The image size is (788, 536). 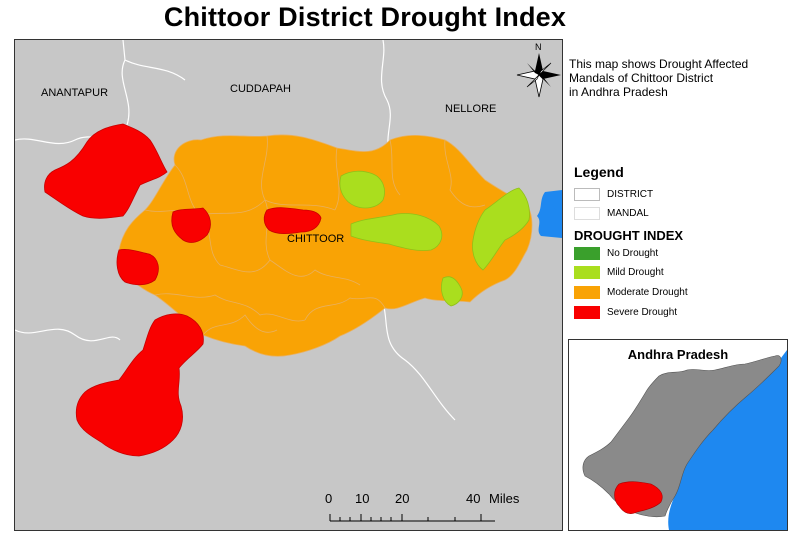 What do you see at coordinates (75, 93) in the screenshot?
I see `label-anantapur: ANANTAPUR` at bounding box center [75, 93].